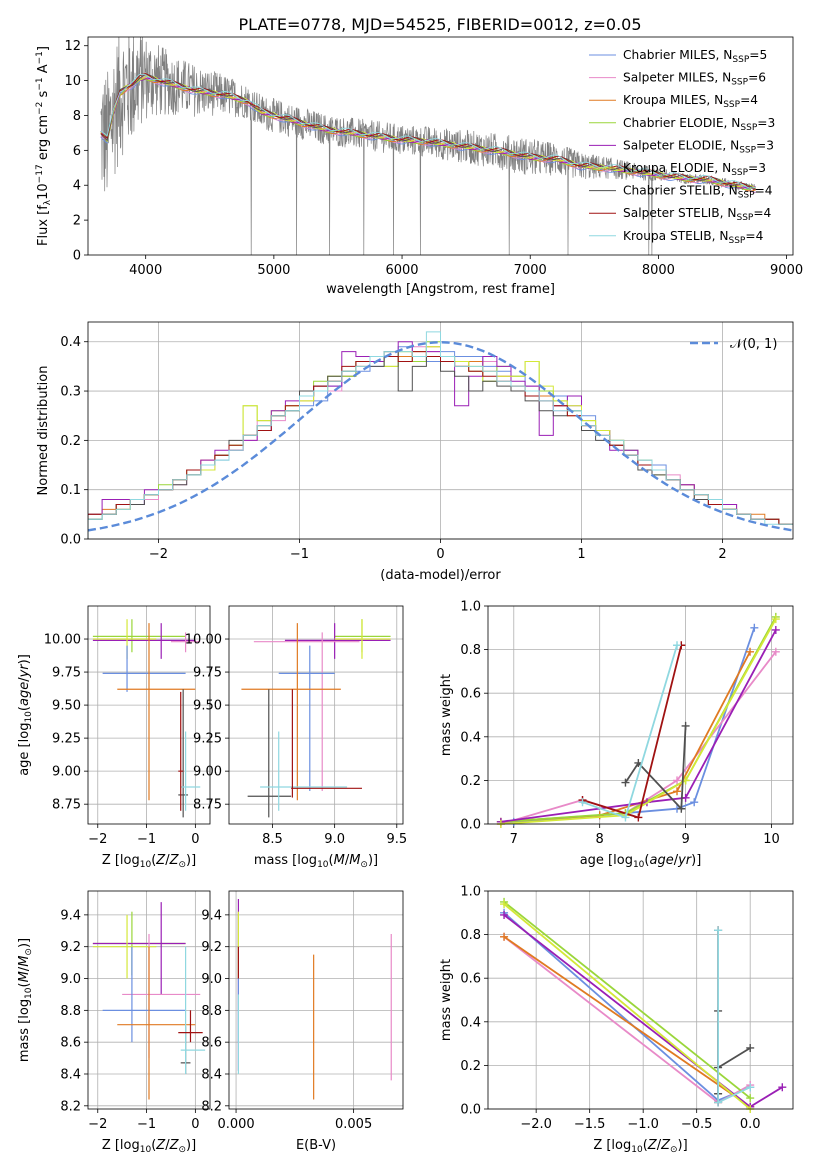 The image size is (819, 1170). Describe the element at coordinates (207, 805) in the screenshot. I see `y-tick-label: 8.75` at that location.